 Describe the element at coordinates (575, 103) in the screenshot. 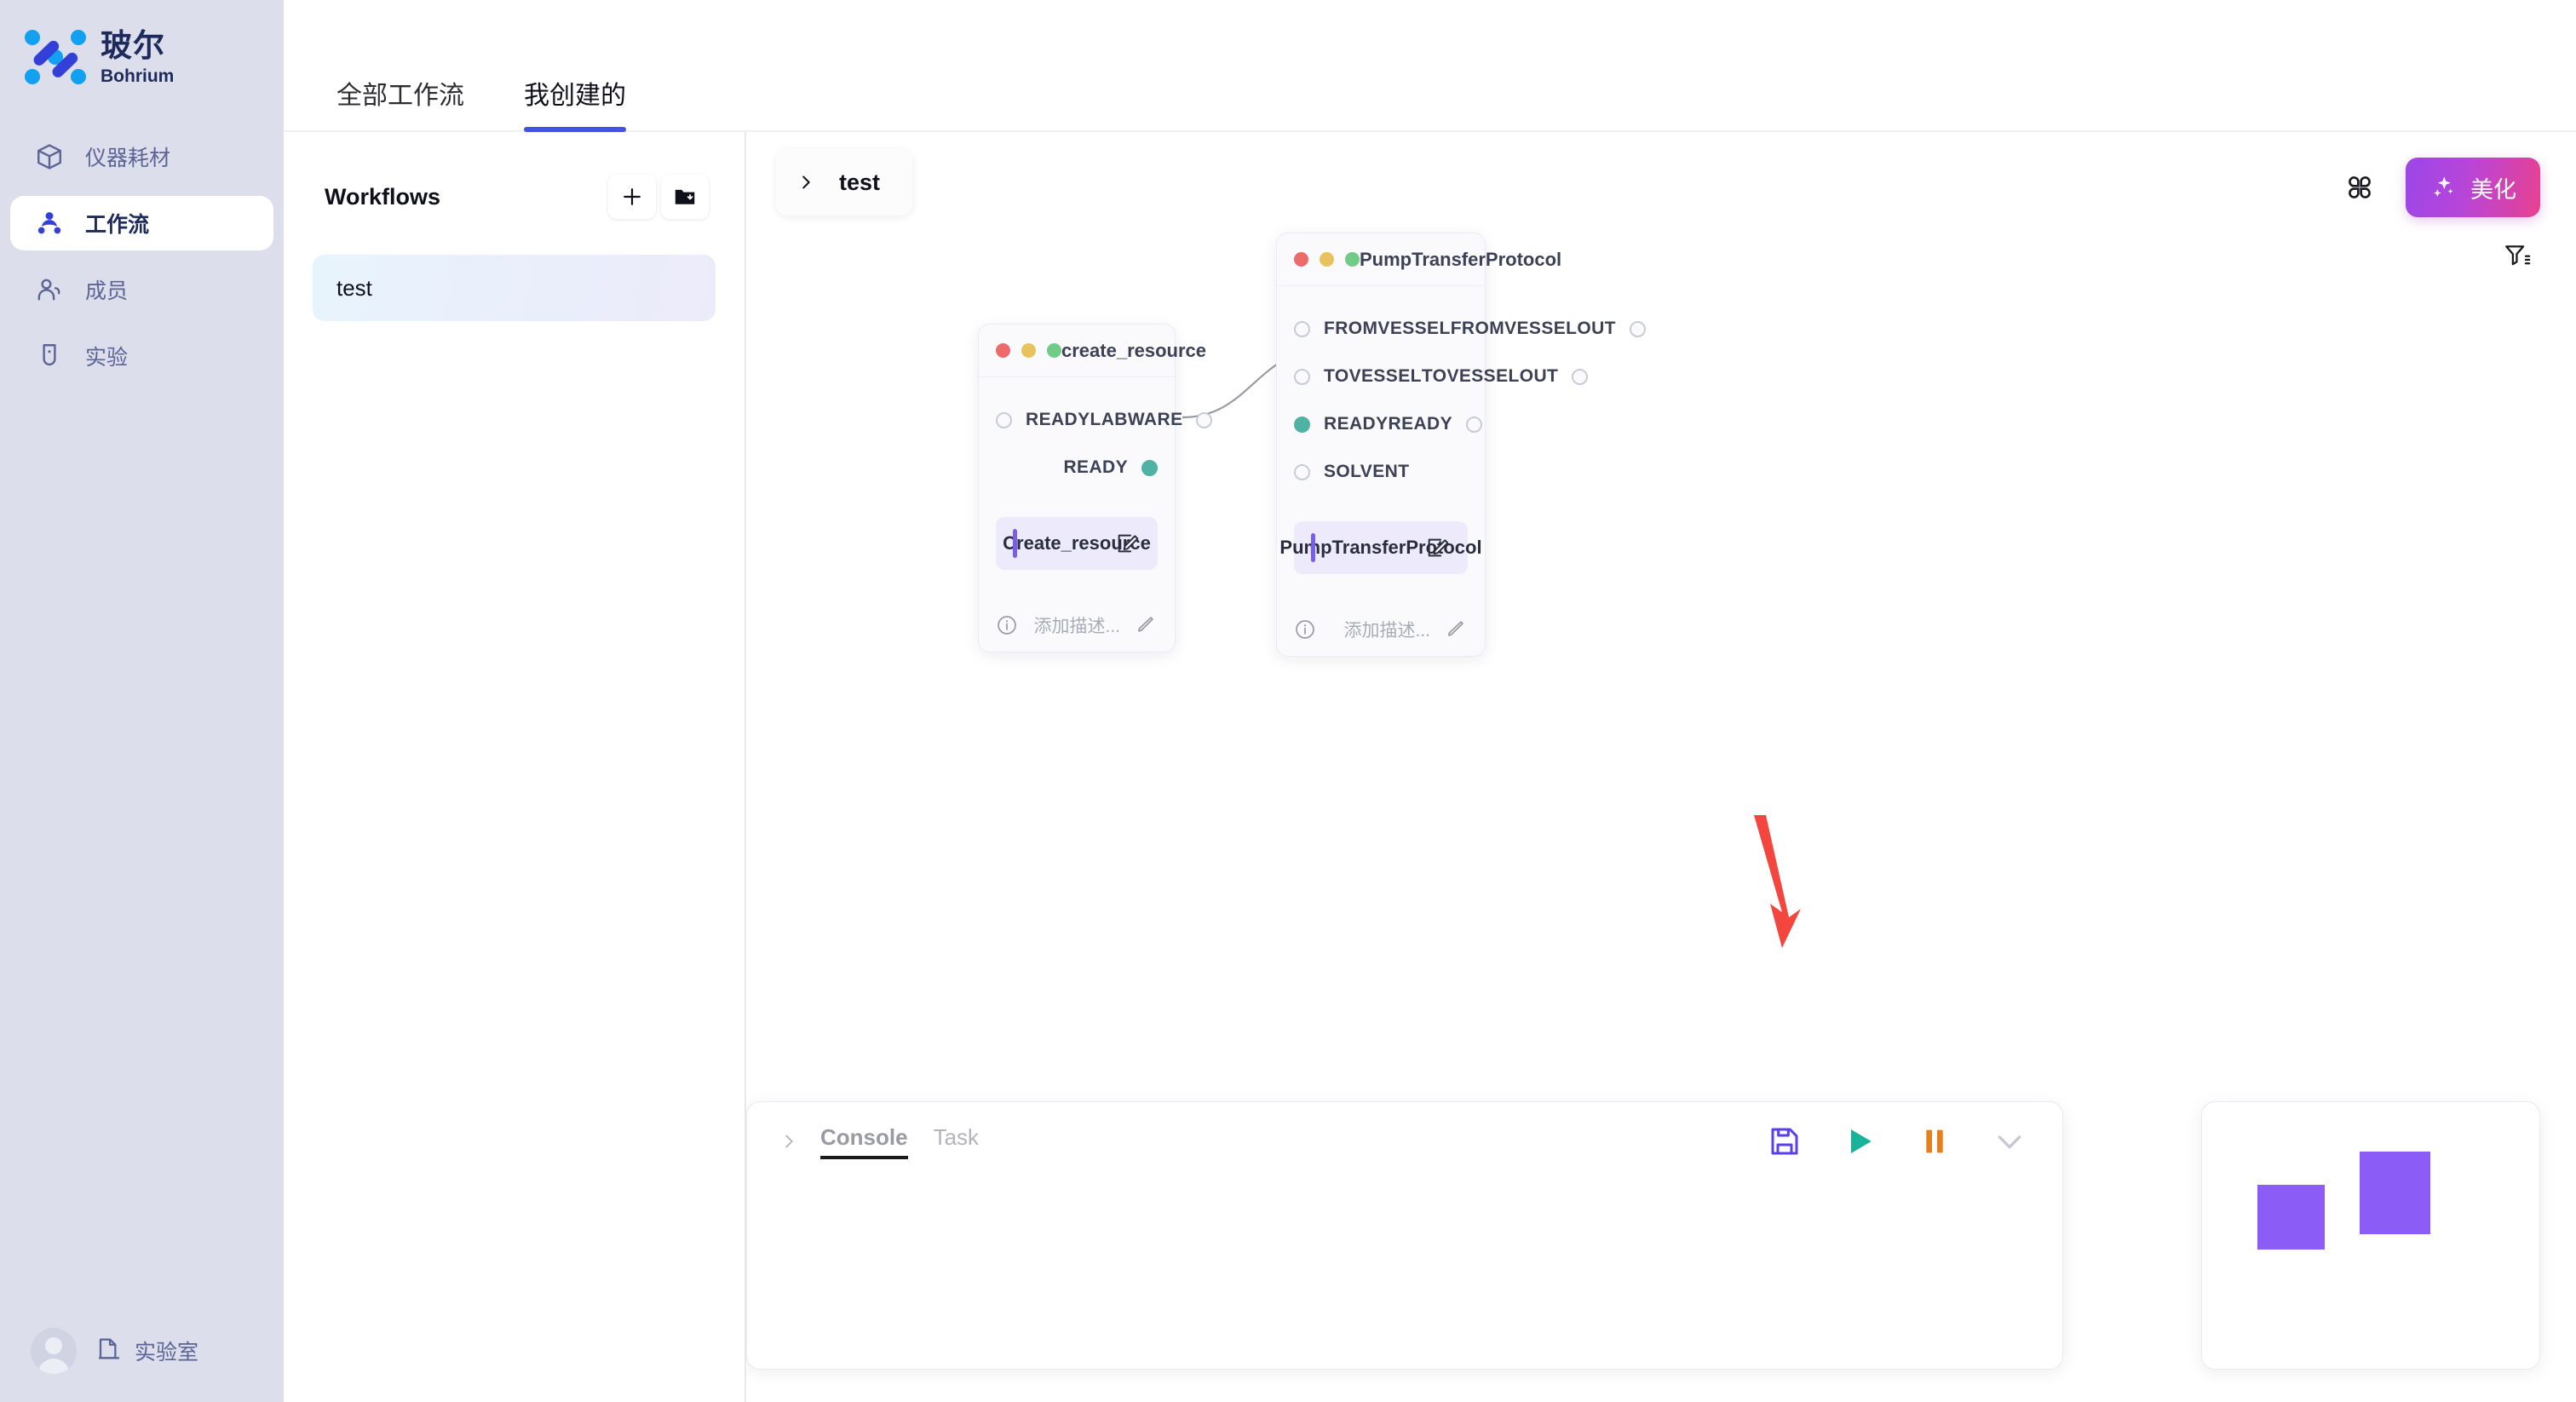

I see `tab-my-created: 我创建的` at that location.